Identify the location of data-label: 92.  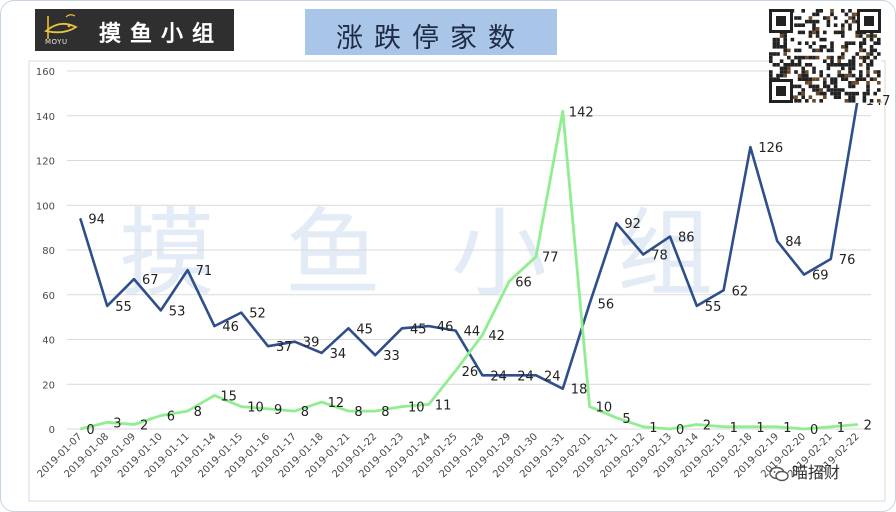
(632, 224).